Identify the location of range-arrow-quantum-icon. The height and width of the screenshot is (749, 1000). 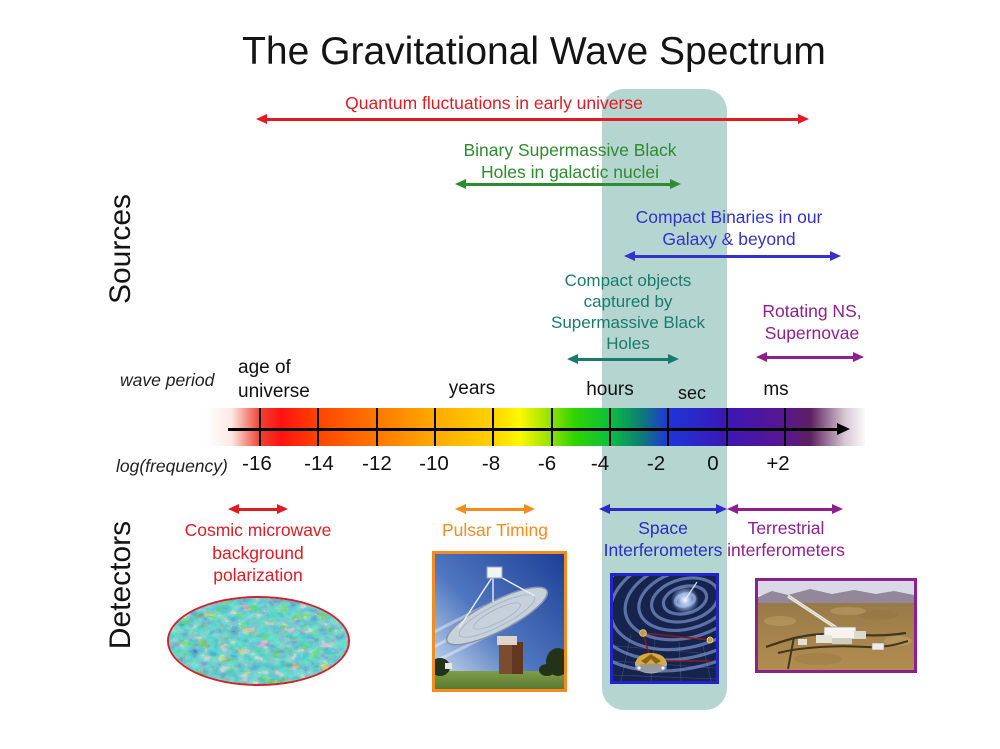
(532, 119).